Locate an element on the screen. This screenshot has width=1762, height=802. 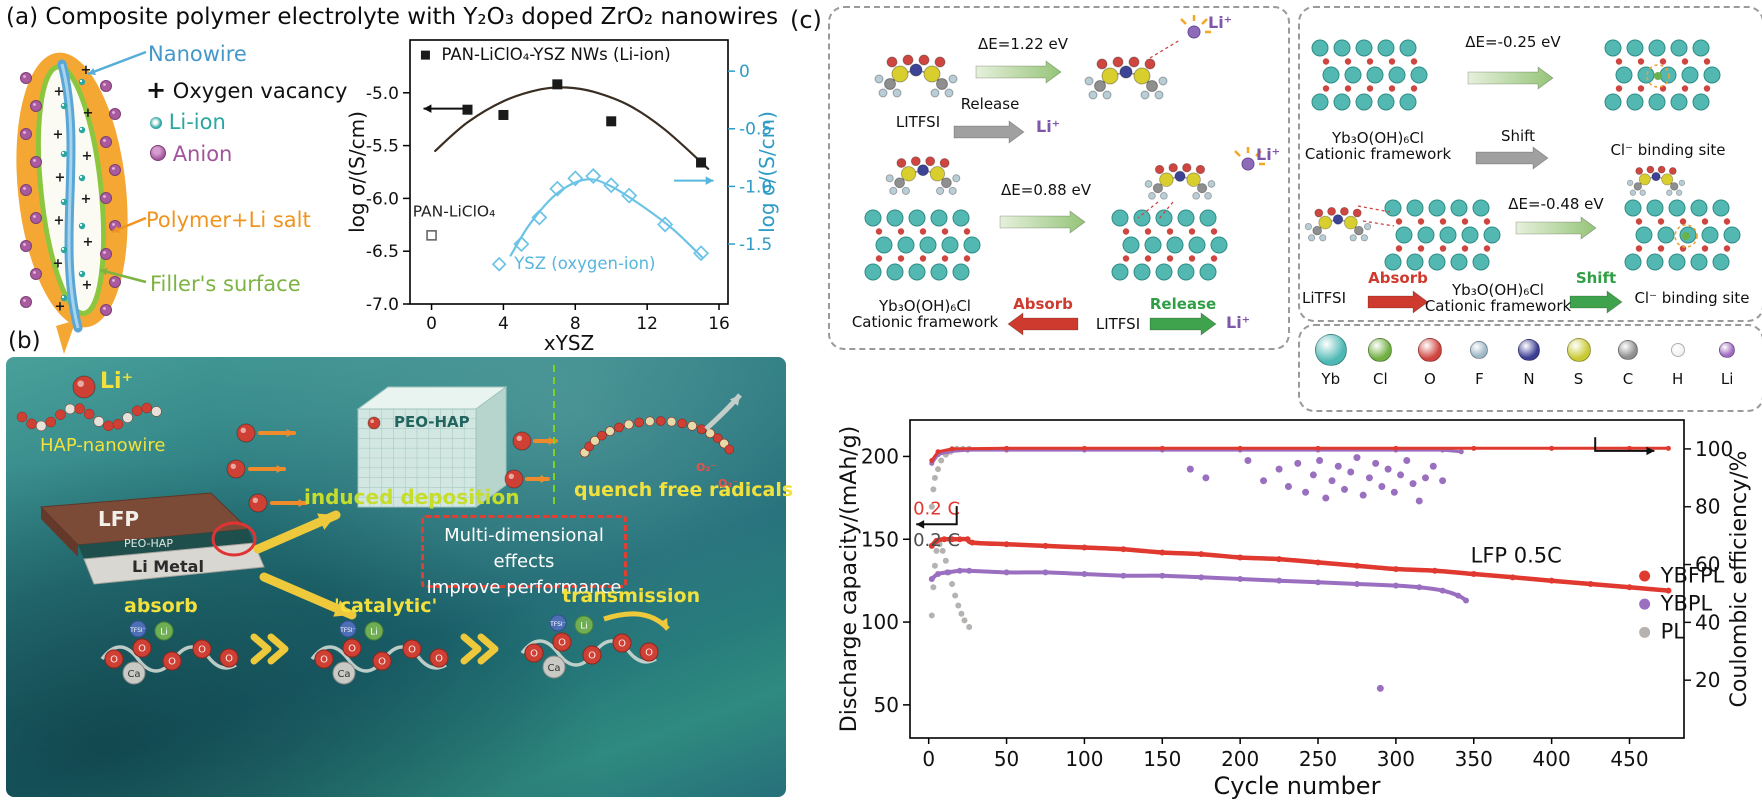
c2-deltaE-bottom-text: ΔE=-0.48 eV is located at coordinates (1556, 204).